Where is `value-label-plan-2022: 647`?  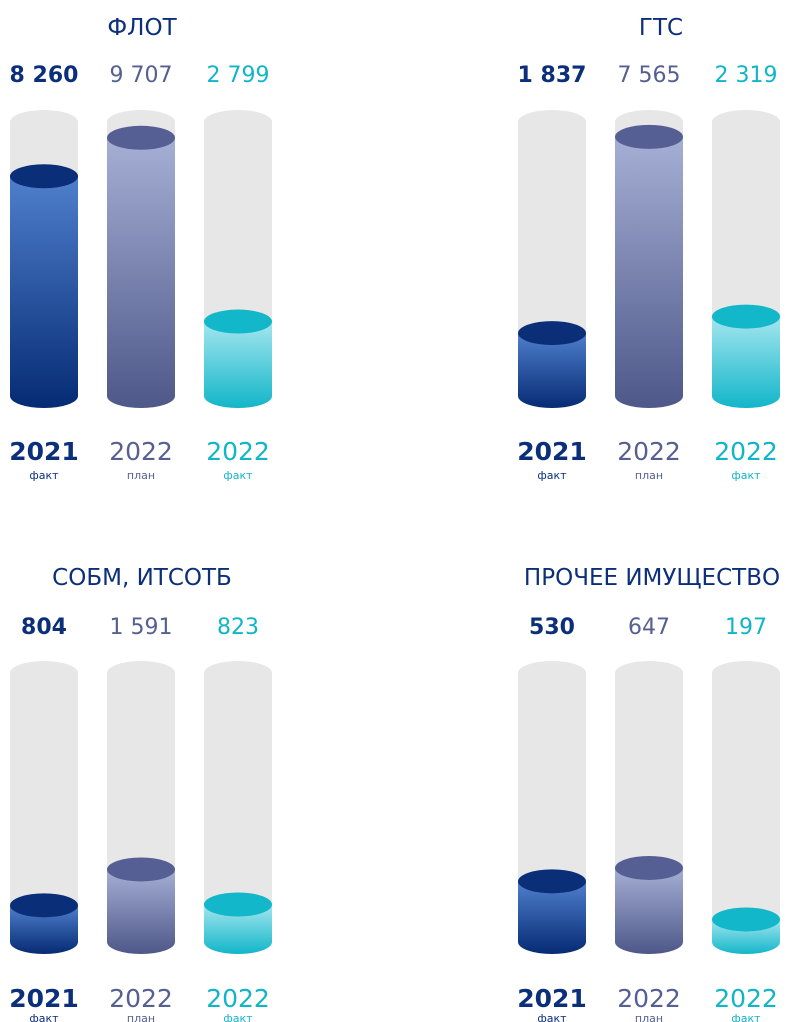 value-label-plan-2022: 647 is located at coordinates (649, 627).